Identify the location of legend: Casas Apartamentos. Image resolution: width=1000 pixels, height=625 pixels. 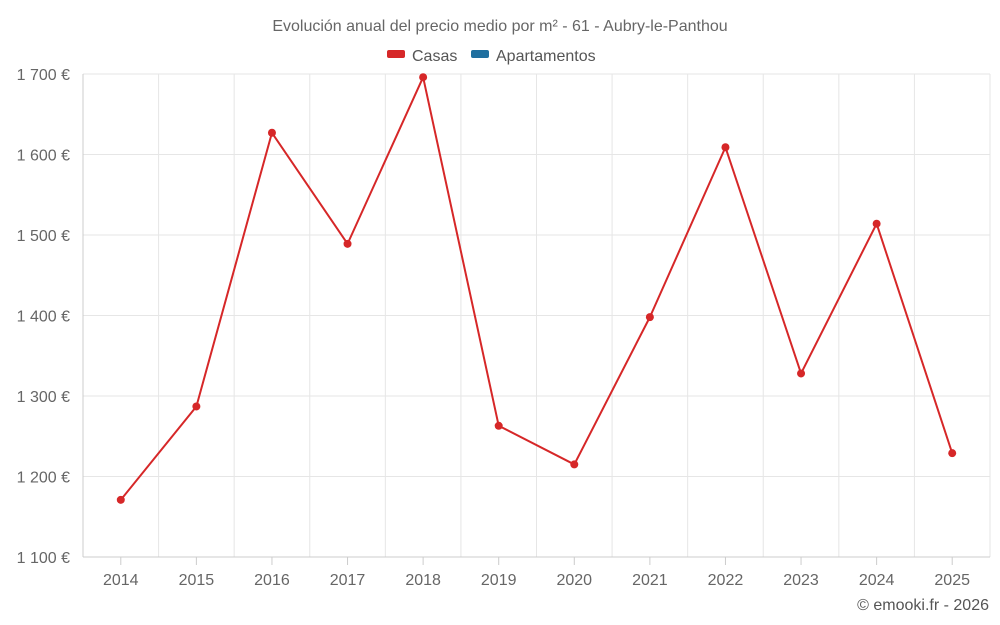
(491, 56).